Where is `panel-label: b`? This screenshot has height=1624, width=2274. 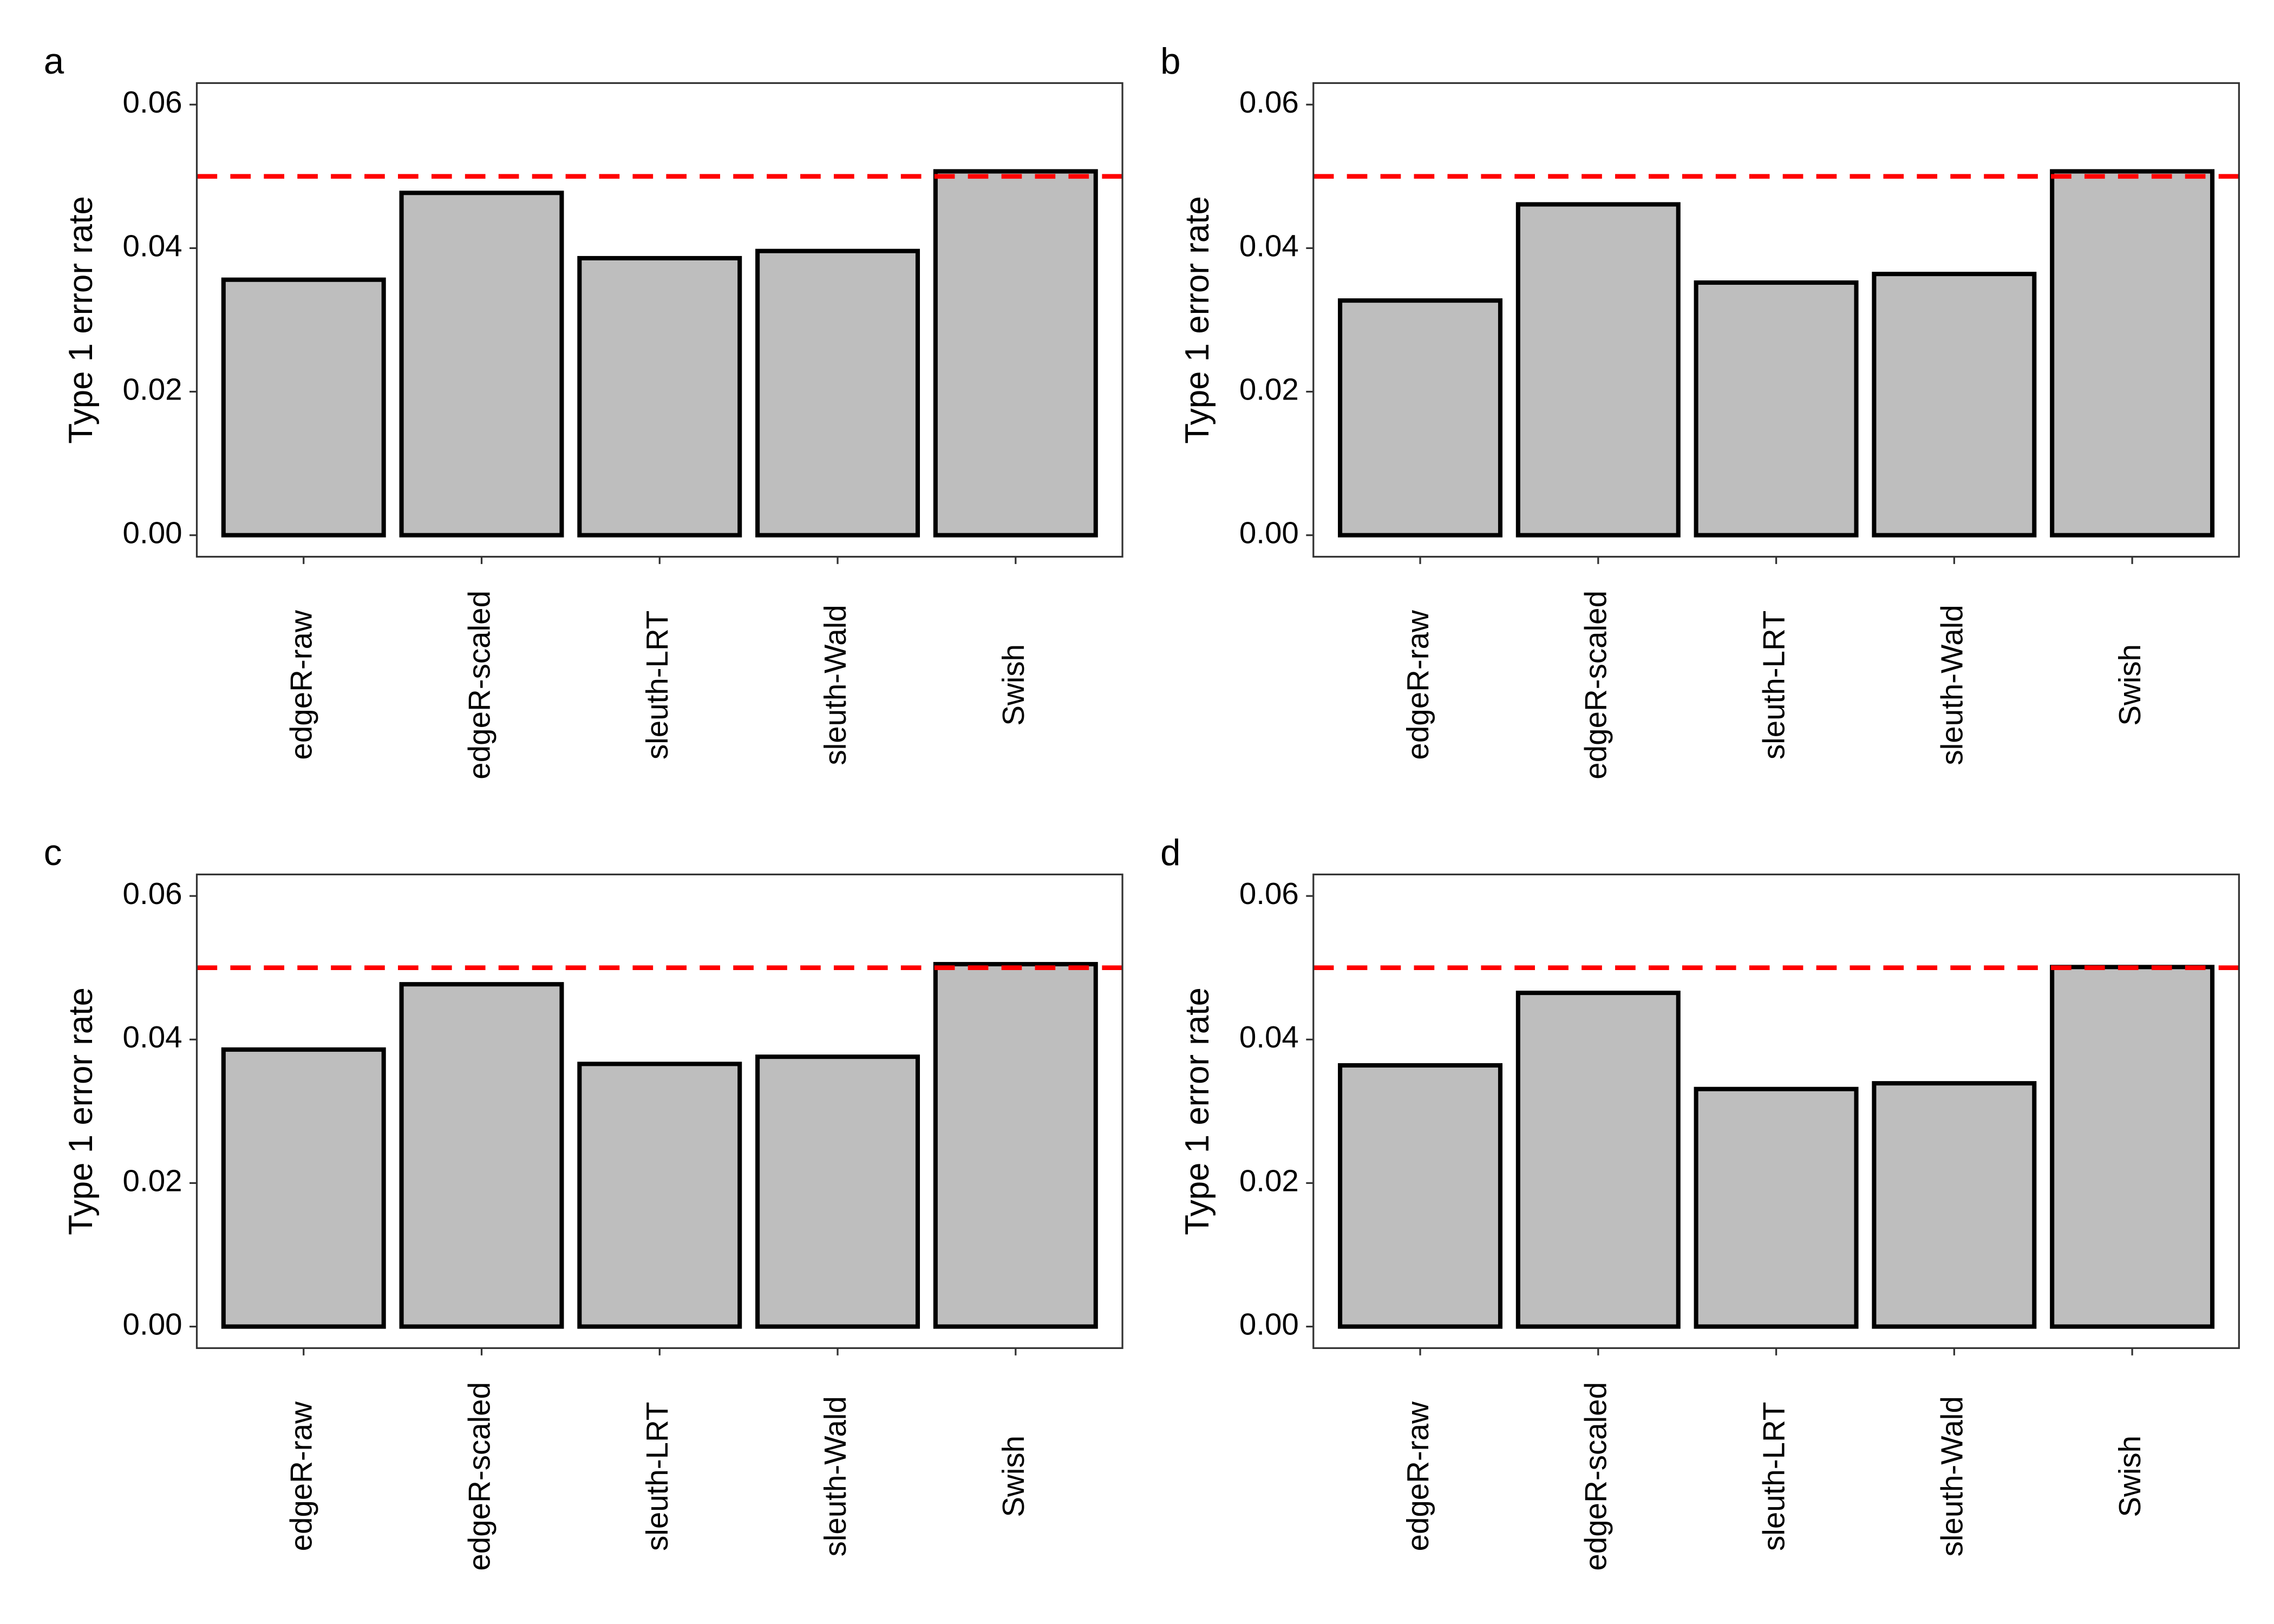 panel-label: b is located at coordinates (1170, 61).